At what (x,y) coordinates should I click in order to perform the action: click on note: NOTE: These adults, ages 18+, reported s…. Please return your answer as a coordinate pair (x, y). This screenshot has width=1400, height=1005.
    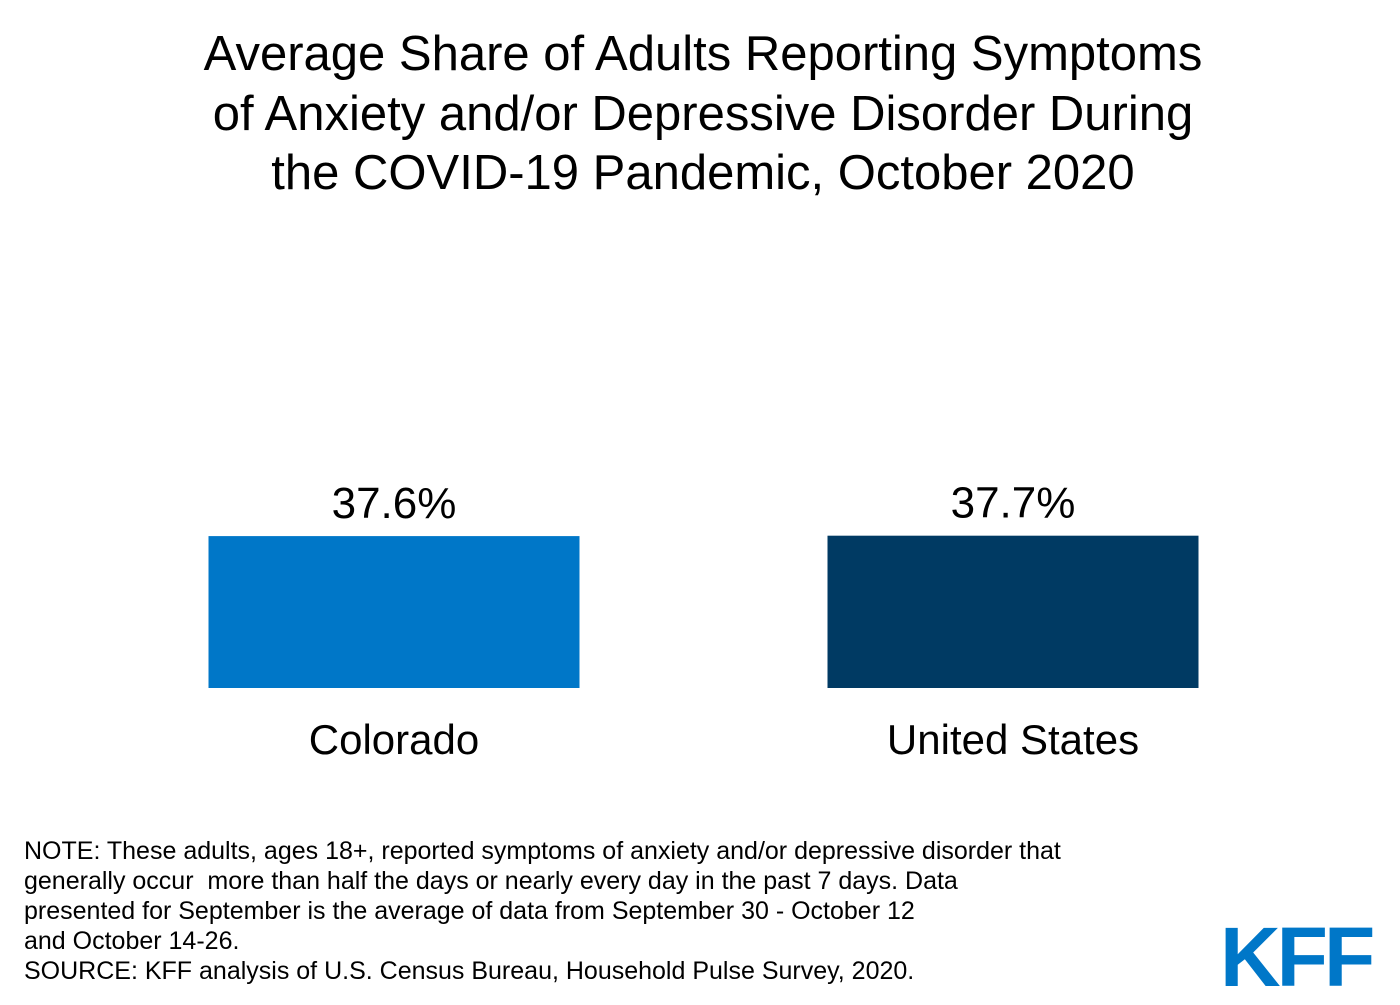
    Looking at the image, I should click on (542, 851).